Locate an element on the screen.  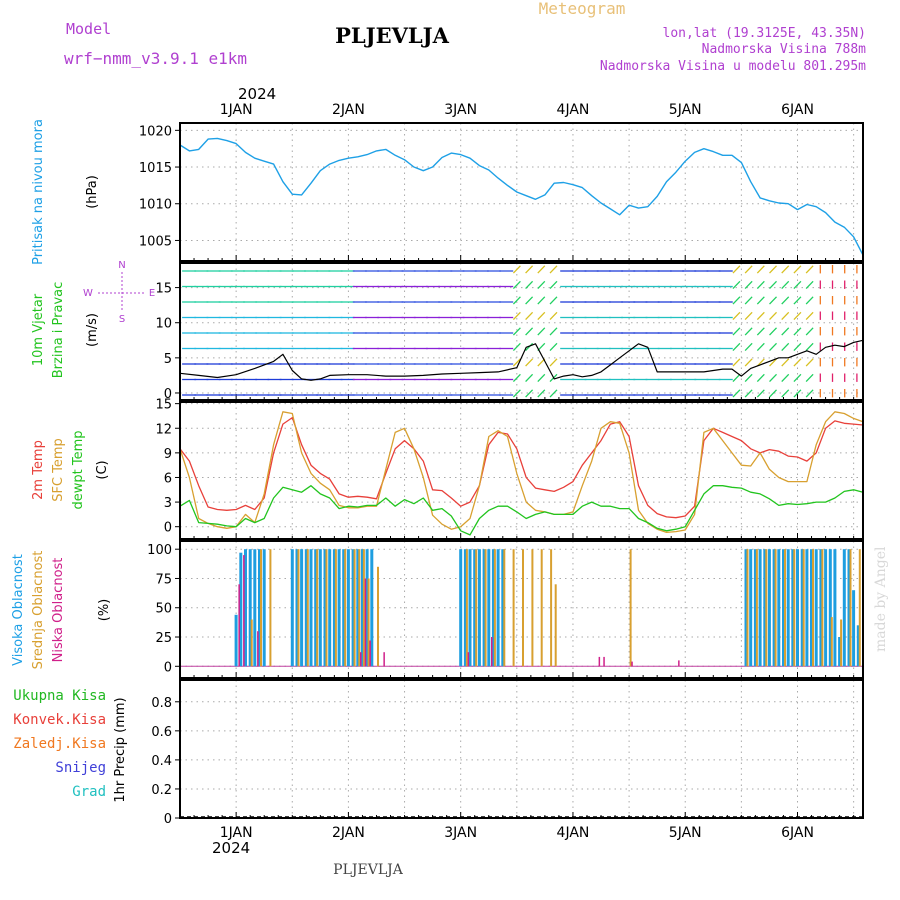
temp-sfc-line is located at coordinates (521, 472).